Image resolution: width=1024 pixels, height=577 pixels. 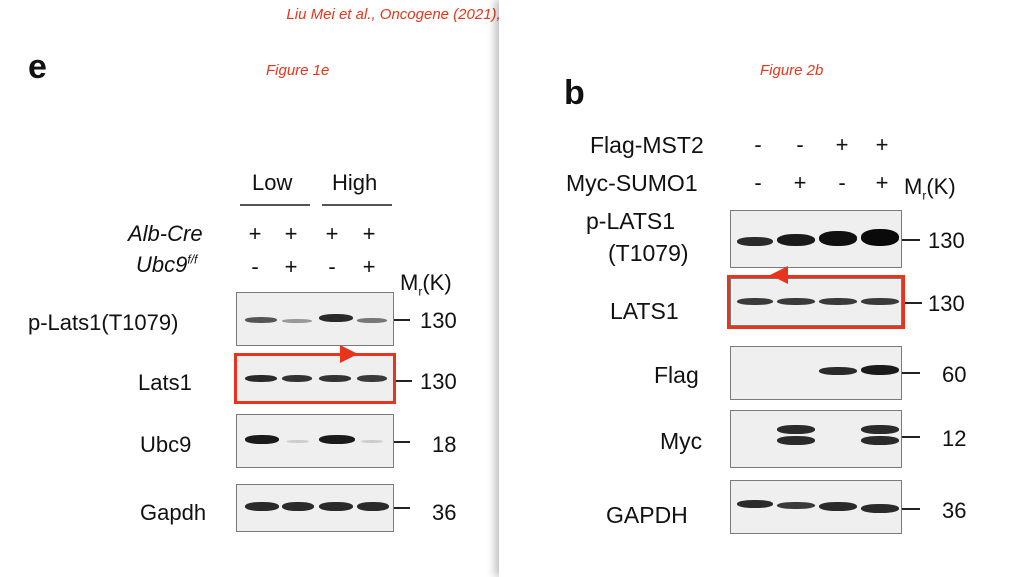 What do you see at coordinates (103, 322) in the screenshot?
I see `blot-label: p-Lats1(T1079)` at bounding box center [103, 322].